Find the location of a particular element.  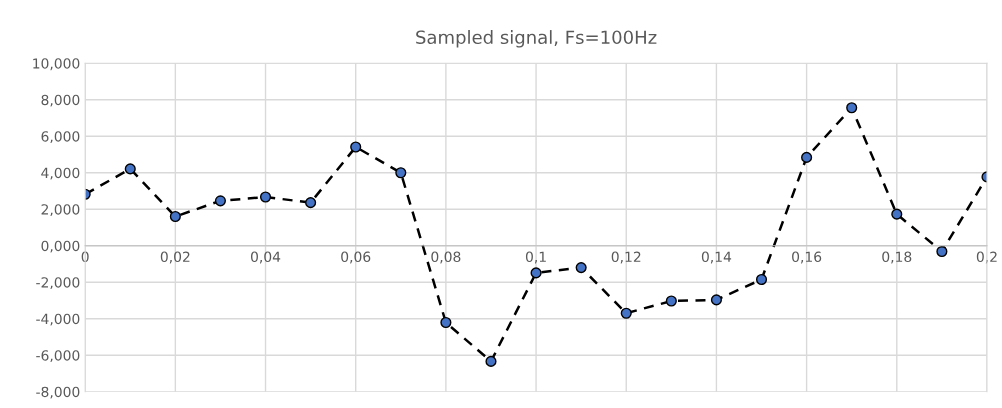

x-tick-label: 0,06 is located at coordinates (356, 257).